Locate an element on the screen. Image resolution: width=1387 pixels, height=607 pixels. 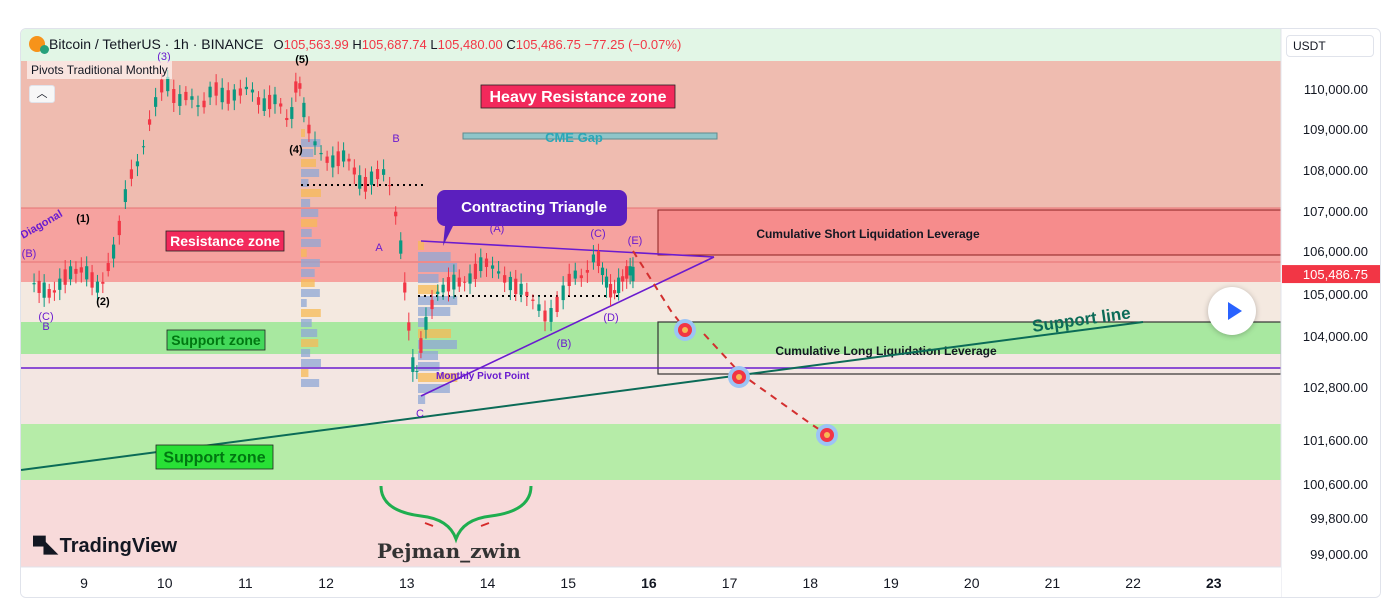
low-value: 105,480.00 is located at coordinates (470, 44).